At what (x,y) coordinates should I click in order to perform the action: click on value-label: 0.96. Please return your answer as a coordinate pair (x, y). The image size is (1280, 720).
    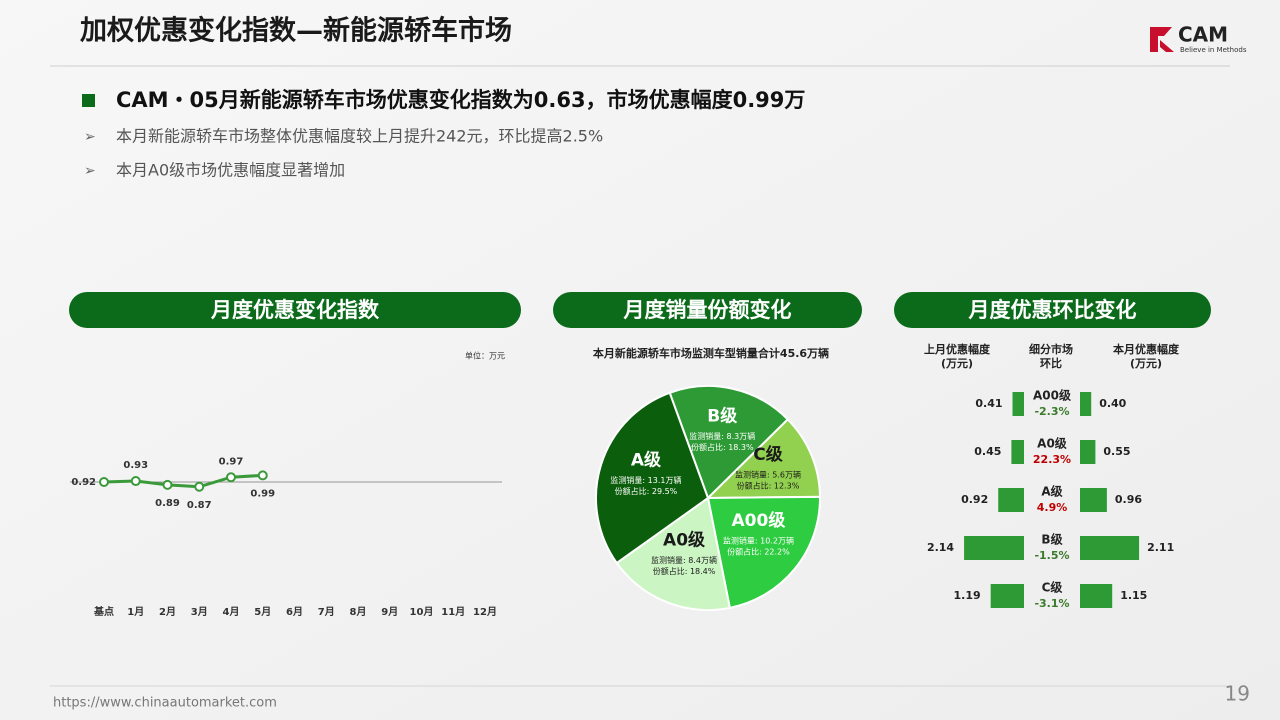
    Looking at the image, I should click on (1128, 499).